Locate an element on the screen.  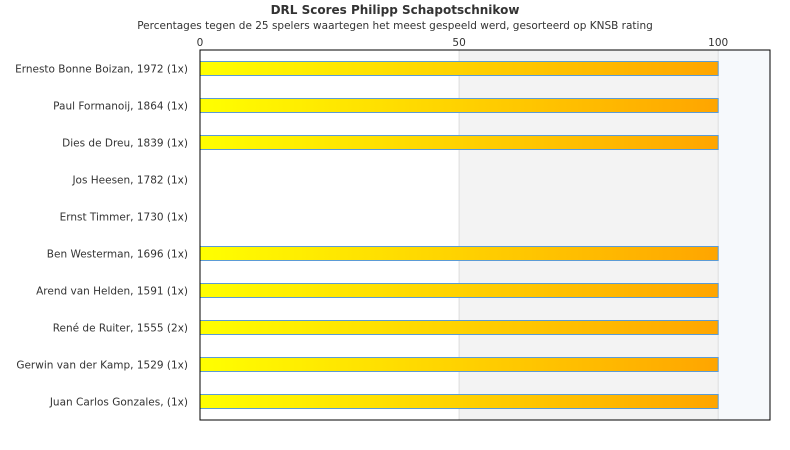
chart-title: DRL Scores Philipp Schapotschnikow is located at coordinates (395, 10).